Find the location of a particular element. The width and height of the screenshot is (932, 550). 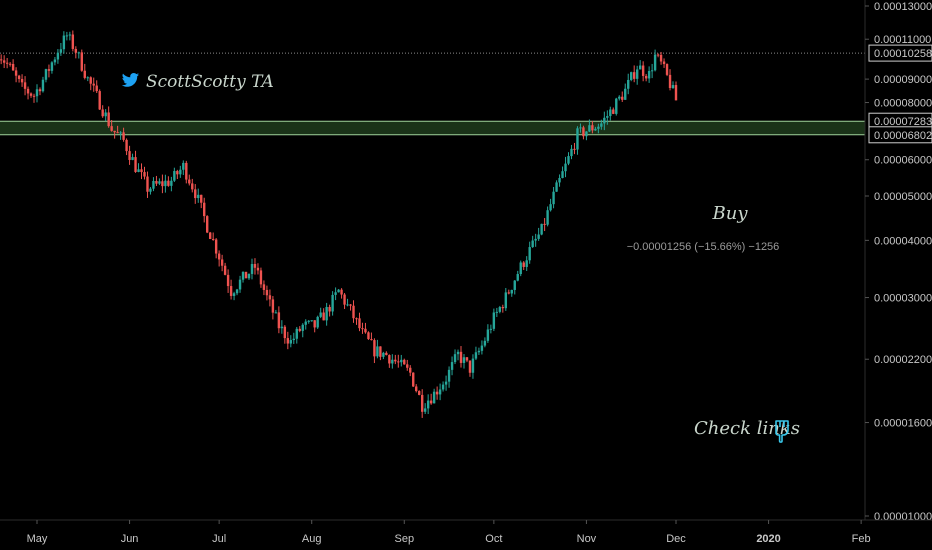

price-marker-label: 0.00006802 is located at coordinates (903, 136).